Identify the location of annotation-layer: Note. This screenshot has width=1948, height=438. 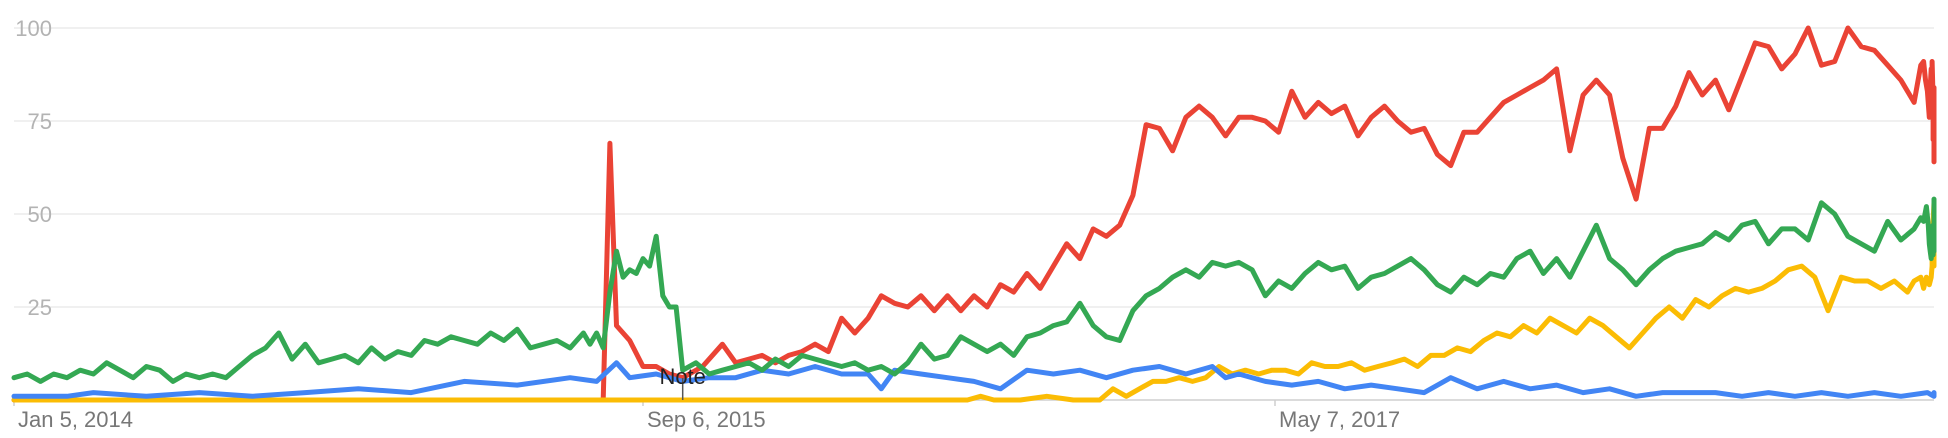
(682, 382).